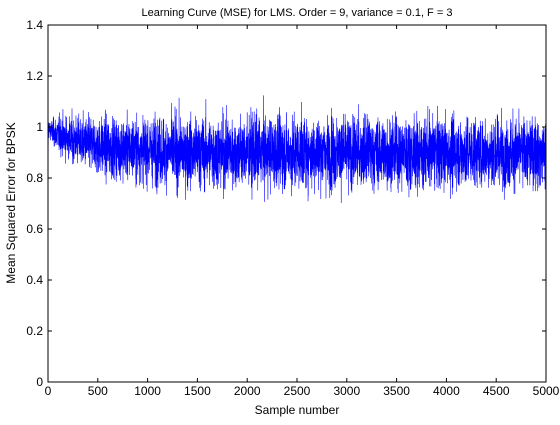 This screenshot has height=425, width=560. I want to click on x-tick-label: 4000, so click(446, 391).